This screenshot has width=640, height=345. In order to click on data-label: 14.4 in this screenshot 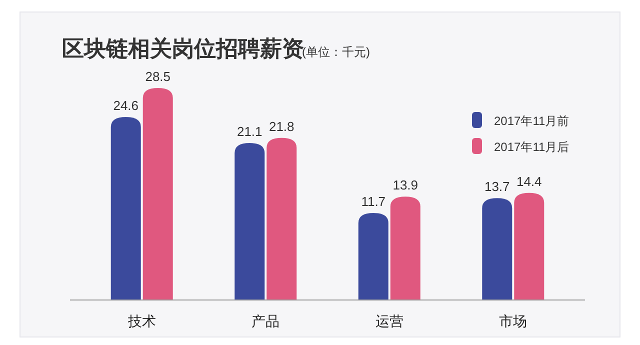, I will do `click(529, 181)`.